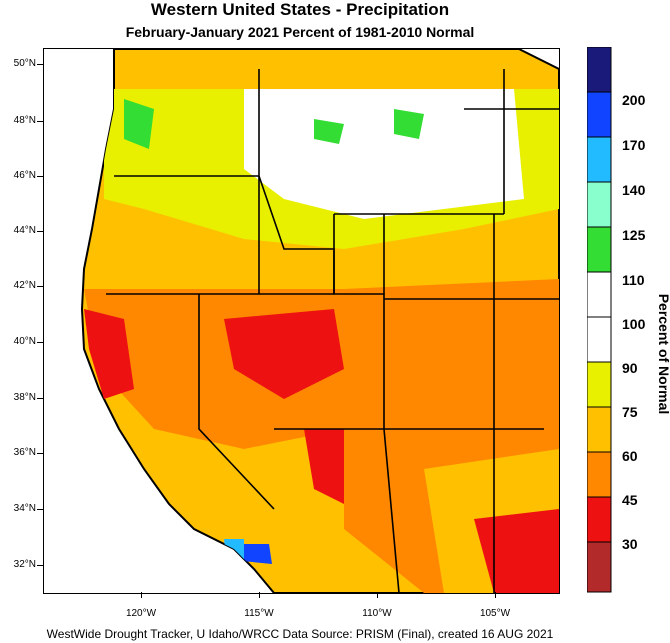 This screenshot has width=670, height=643. Describe the element at coordinates (24, 397) in the screenshot. I see `lat-label-38: 38°N` at that location.